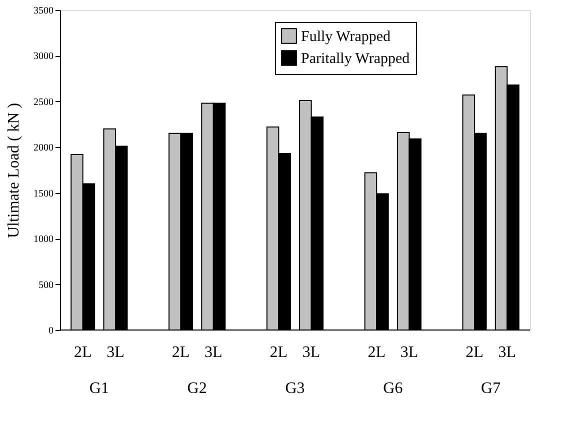 The height and width of the screenshot is (426, 574). What do you see at coordinates (46, 285) in the screenshot?
I see `y-tick-label: 500` at bounding box center [46, 285].